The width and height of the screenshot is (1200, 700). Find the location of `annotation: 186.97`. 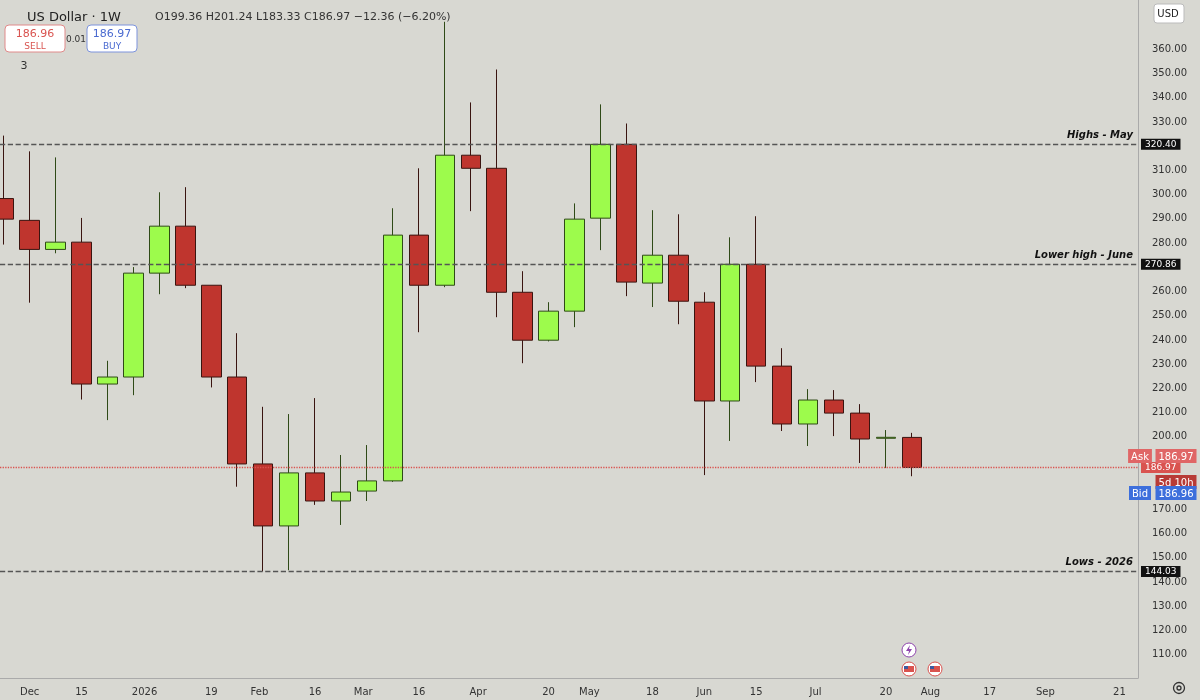

annotation: 186.97 is located at coordinates (112, 33).